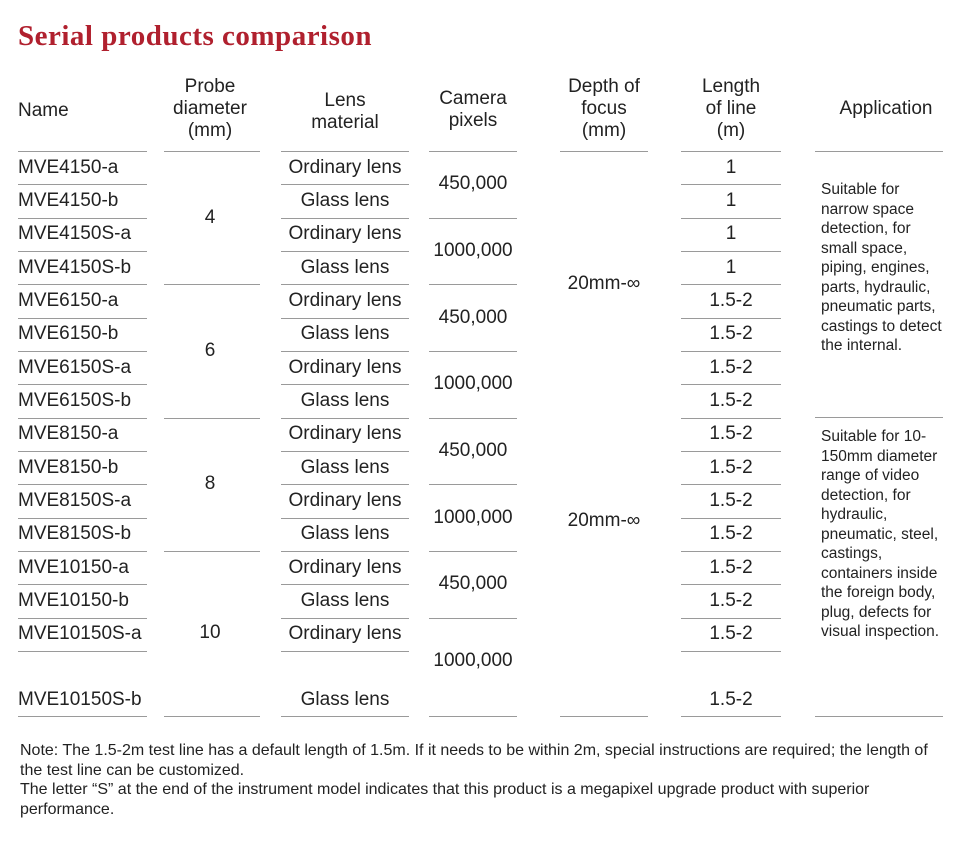 The width and height of the screenshot is (960, 851). Describe the element at coordinates (345, 111) in the screenshot. I see `header-lens-material: Lens material` at that location.